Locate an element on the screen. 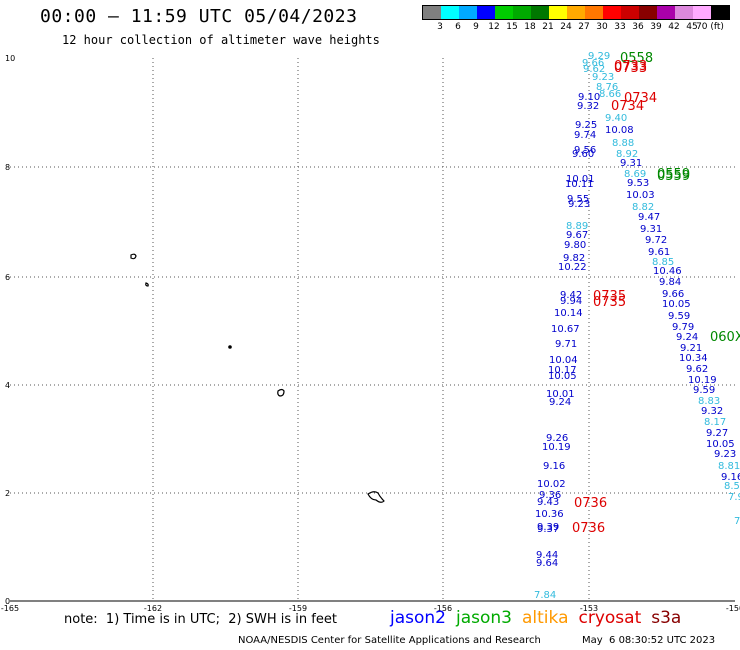 The image size is (740, 650). observation-label: 9.94 is located at coordinates (571, 301).